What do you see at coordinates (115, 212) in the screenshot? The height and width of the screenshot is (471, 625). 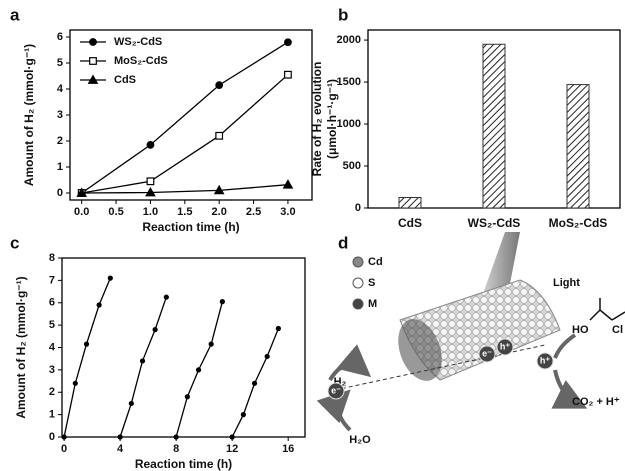 I see `x-tick-label: 0.5` at bounding box center [115, 212].